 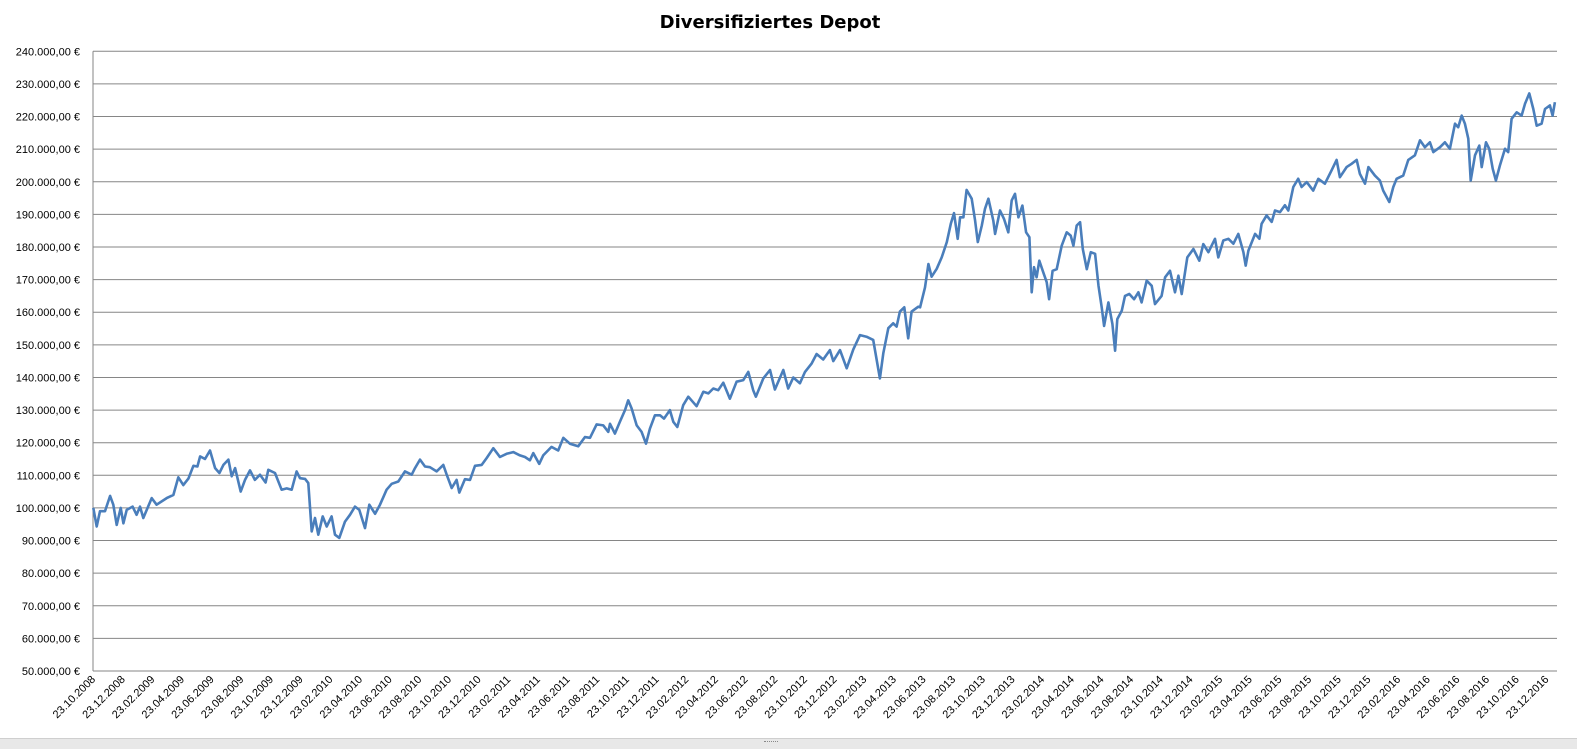 What do you see at coordinates (48, 183) in the screenshot?
I see `y-tick-label: 200.000,00 €` at bounding box center [48, 183].